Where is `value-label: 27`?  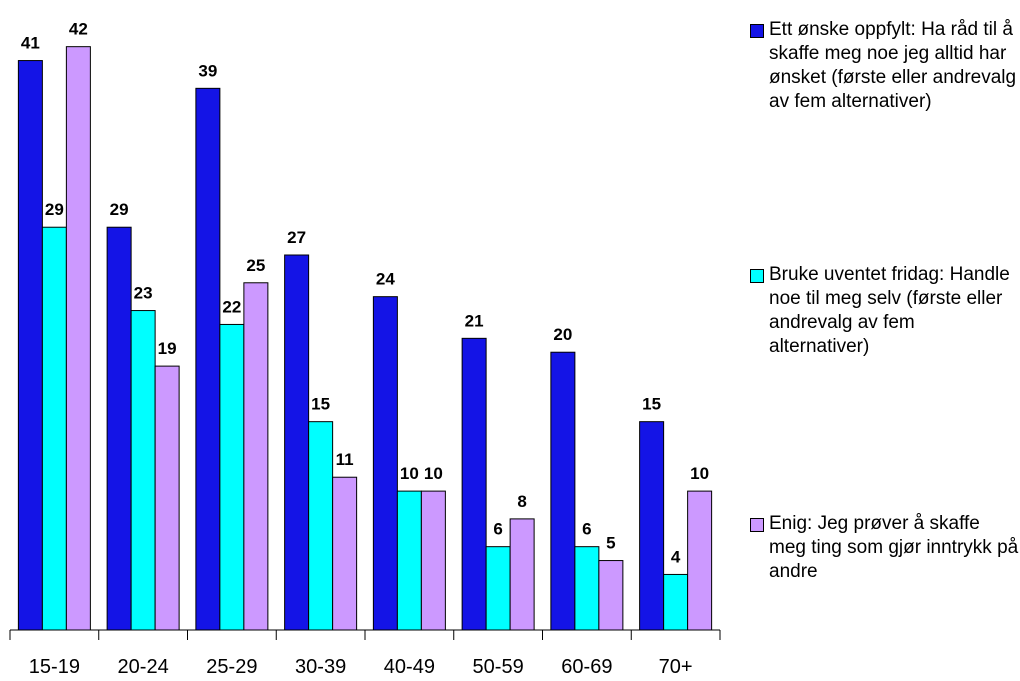
value-label: 27 is located at coordinates (296, 237).